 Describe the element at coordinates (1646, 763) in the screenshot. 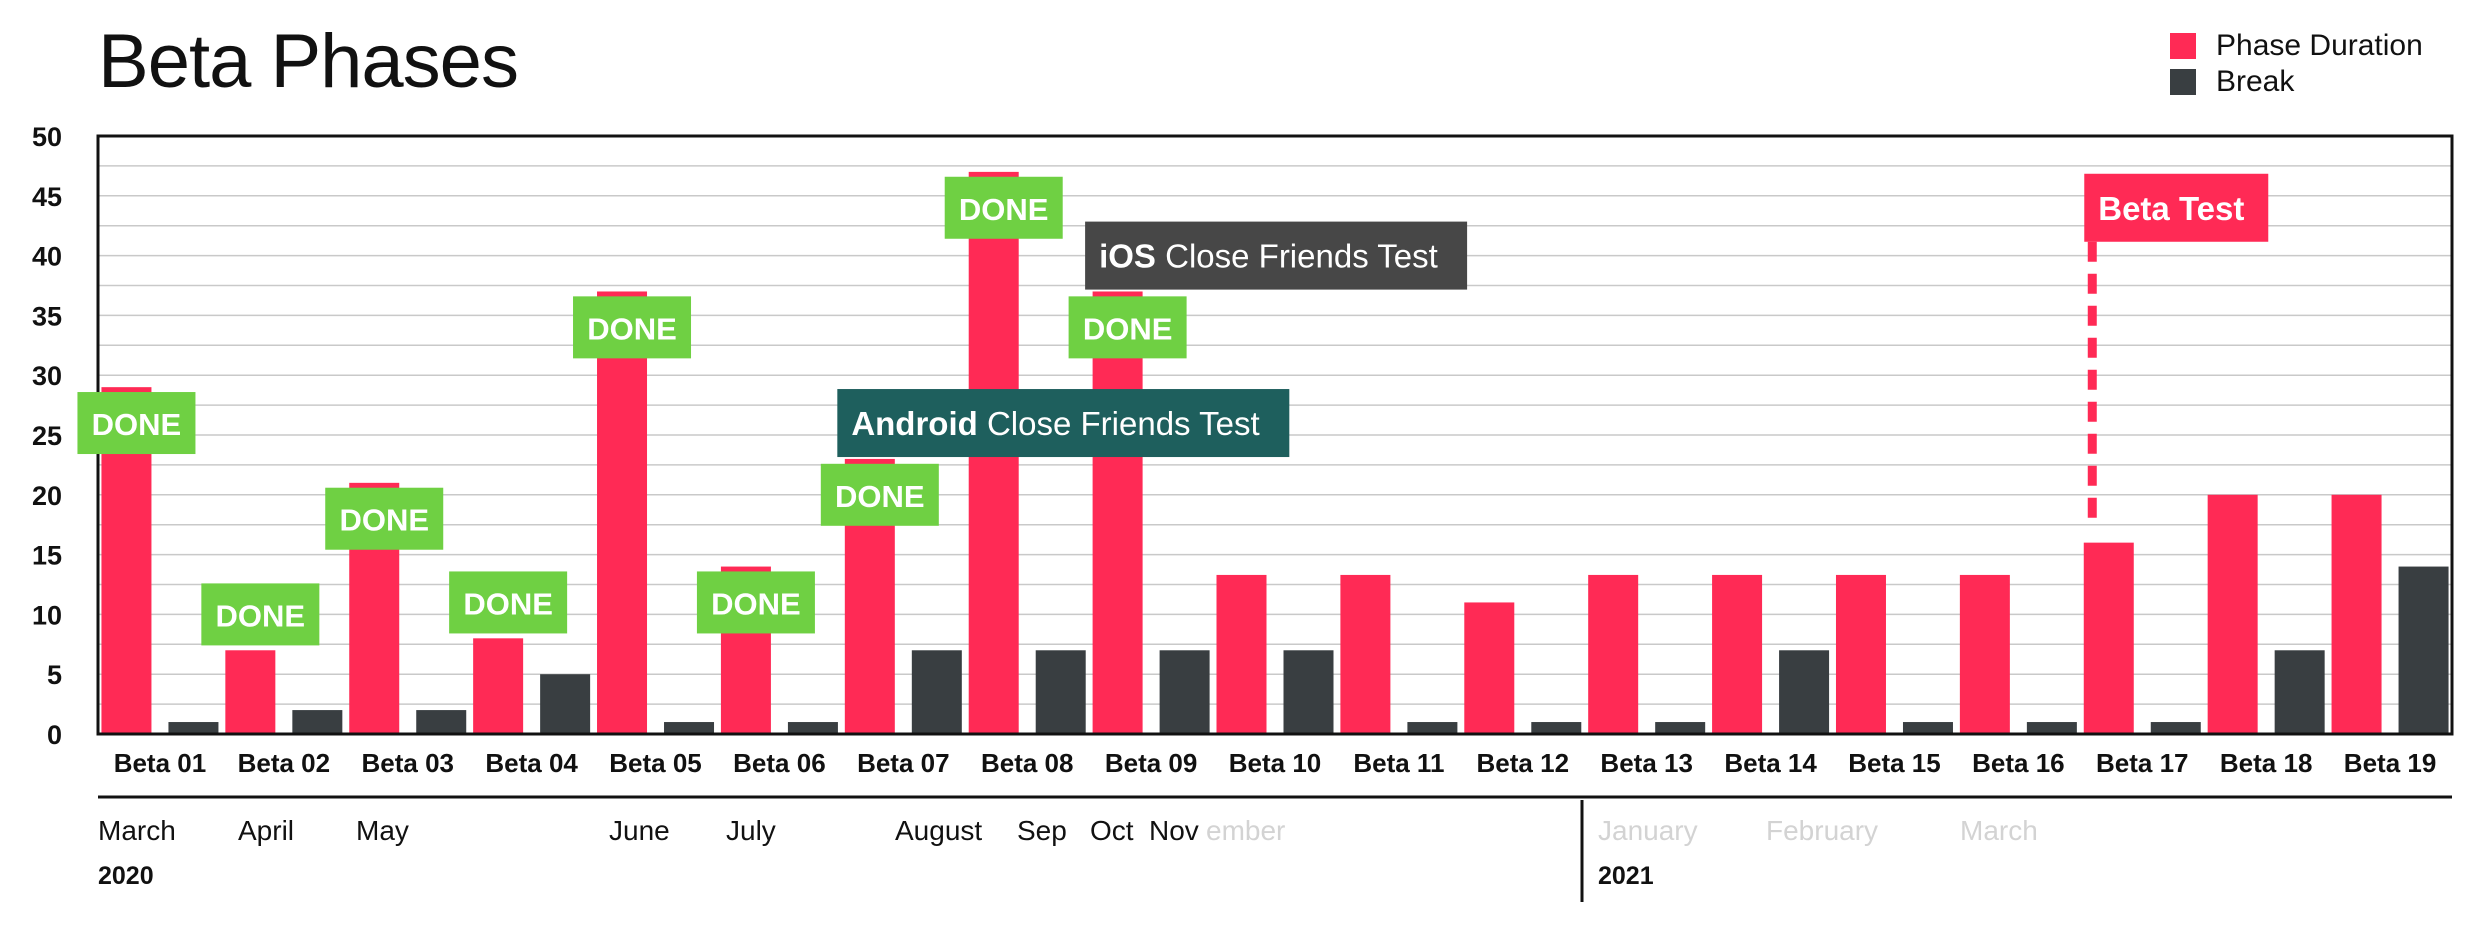

I see `x-tick-label: Beta 13` at that location.